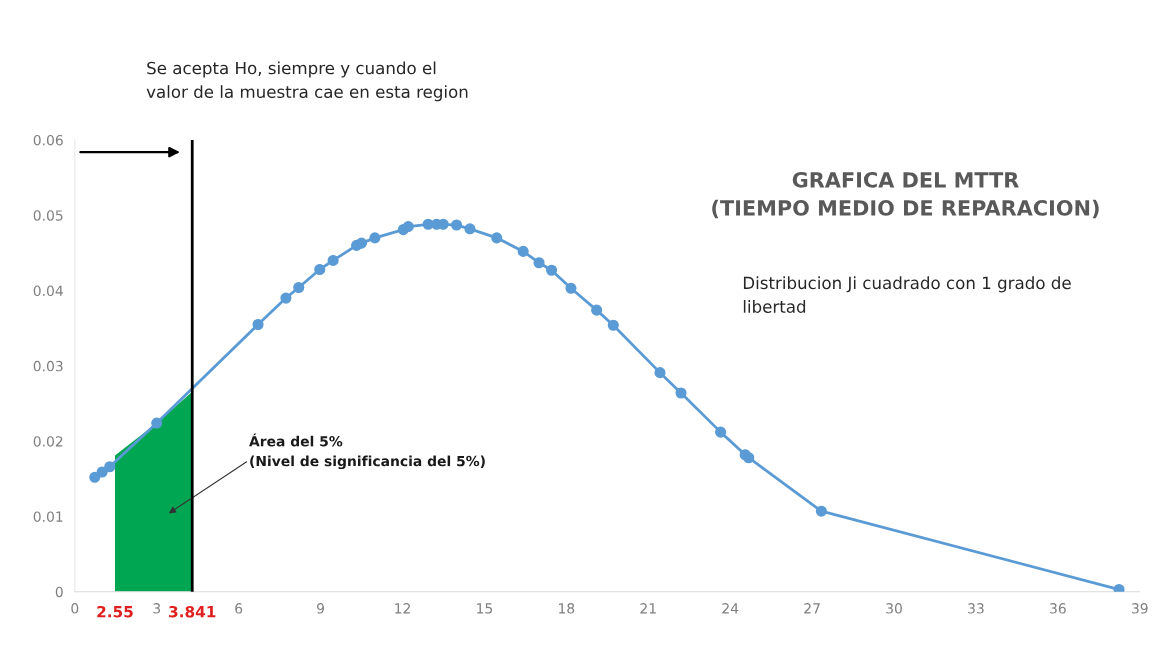 This screenshot has width=1169, height=651. What do you see at coordinates (157, 608) in the screenshot?
I see `x-tick-label: 3` at bounding box center [157, 608].